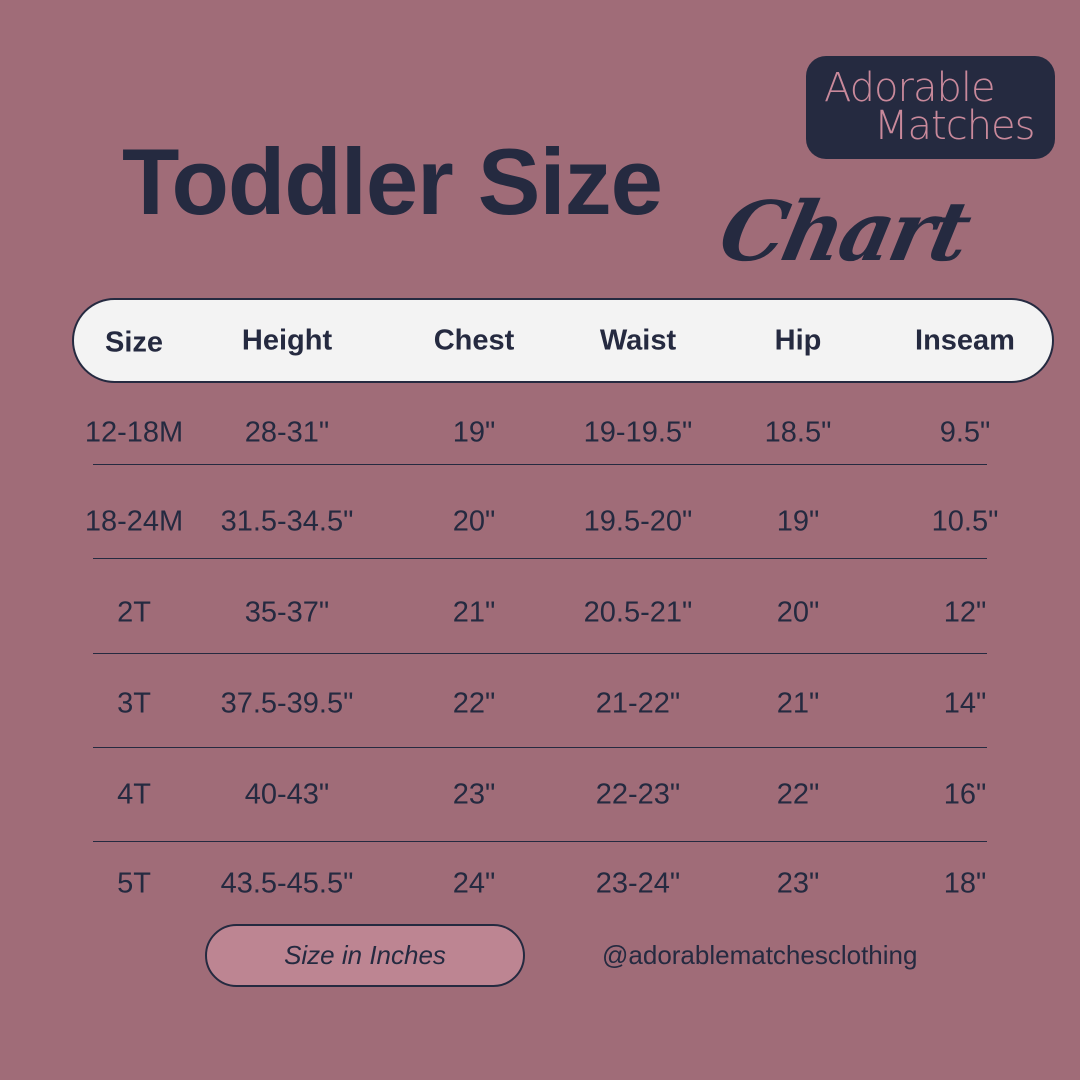  Describe the element at coordinates (954, 126) in the screenshot. I see `brand-line2: Matches` at that location.